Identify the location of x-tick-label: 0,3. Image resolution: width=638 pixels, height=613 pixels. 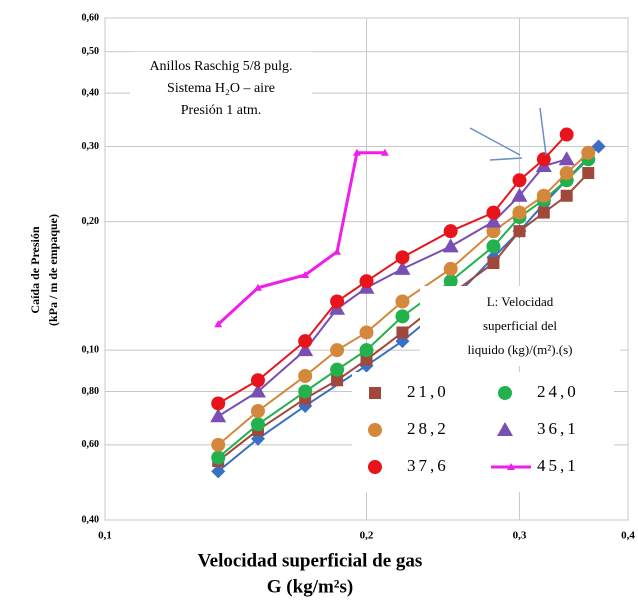
(520, 536).